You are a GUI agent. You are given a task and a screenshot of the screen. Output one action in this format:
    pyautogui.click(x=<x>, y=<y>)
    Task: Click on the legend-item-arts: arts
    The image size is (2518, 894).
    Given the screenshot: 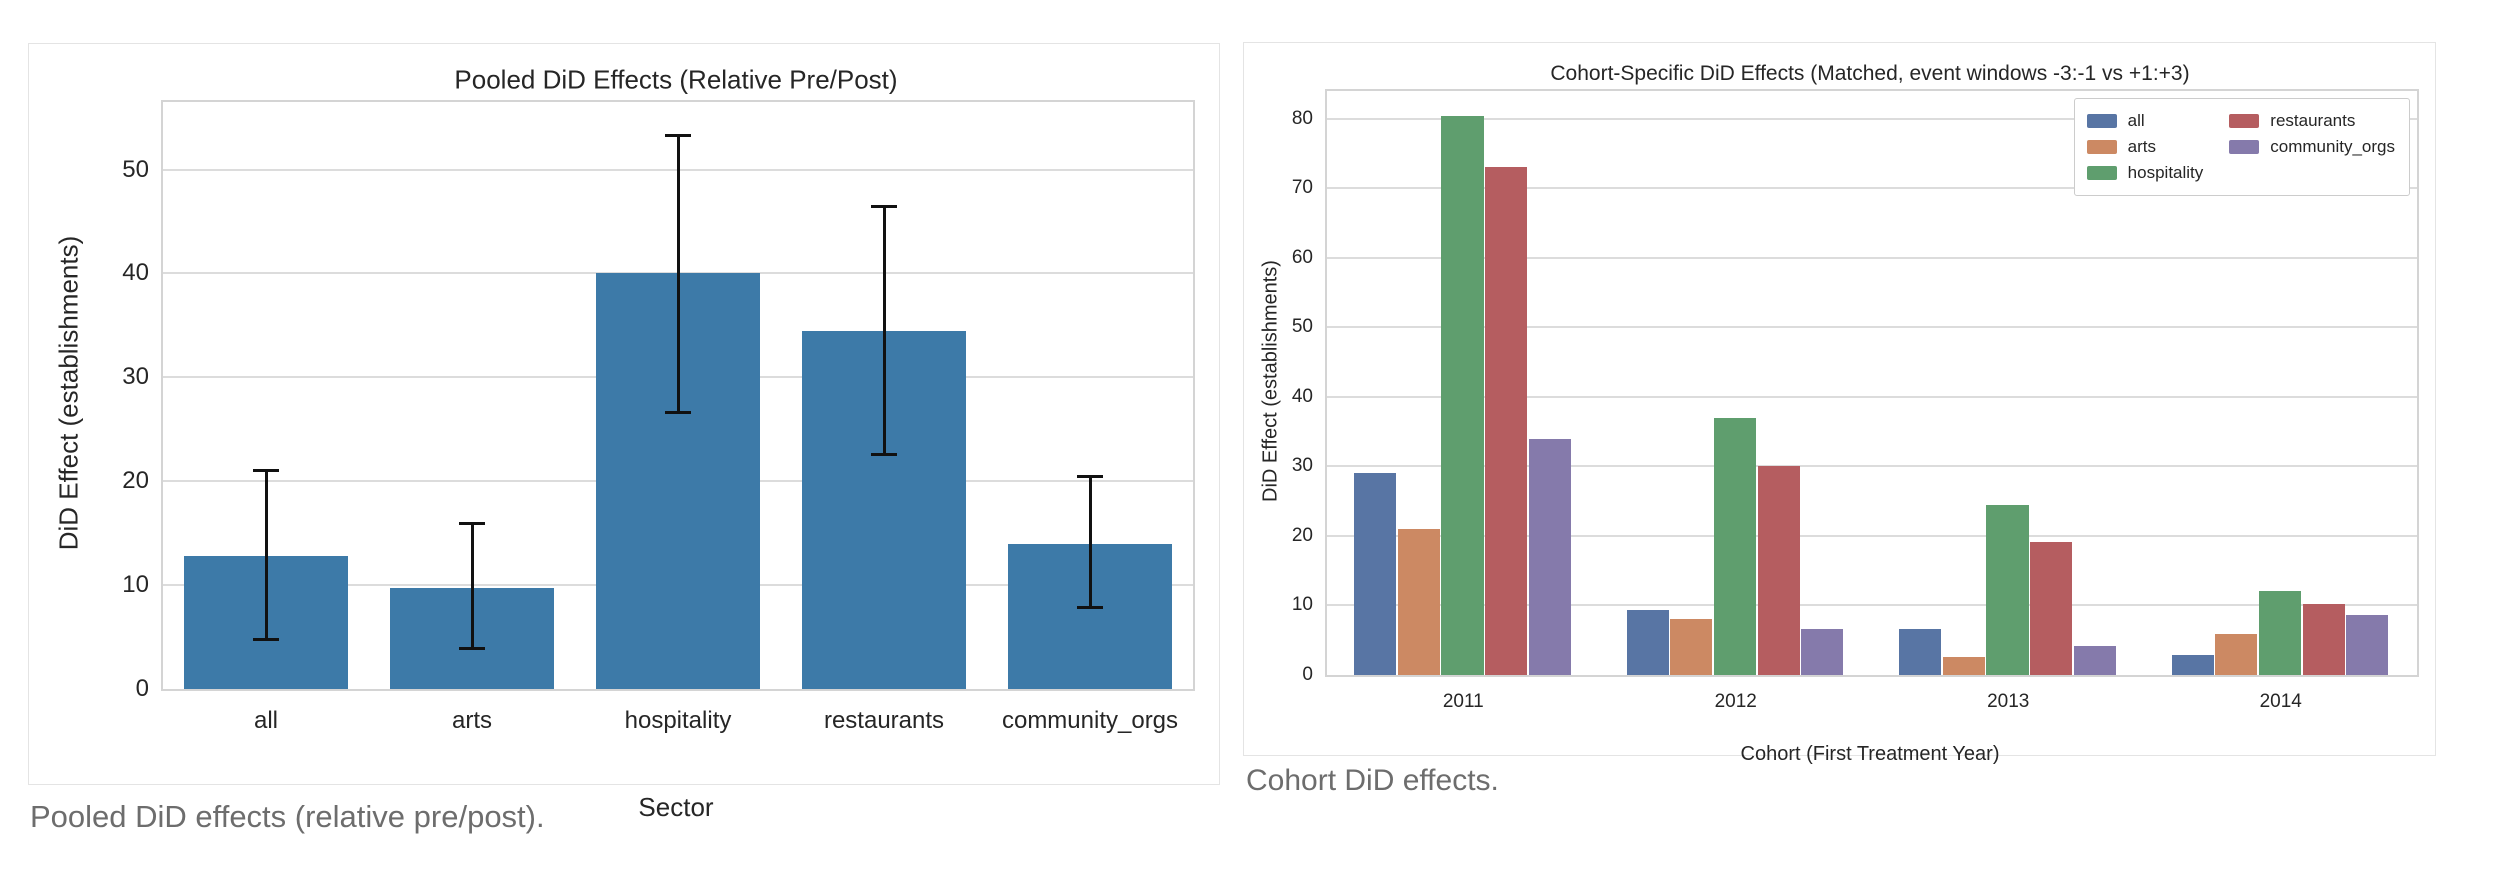 What is the action you would take?
    pyautogui.click(x=2145, y=147)
    